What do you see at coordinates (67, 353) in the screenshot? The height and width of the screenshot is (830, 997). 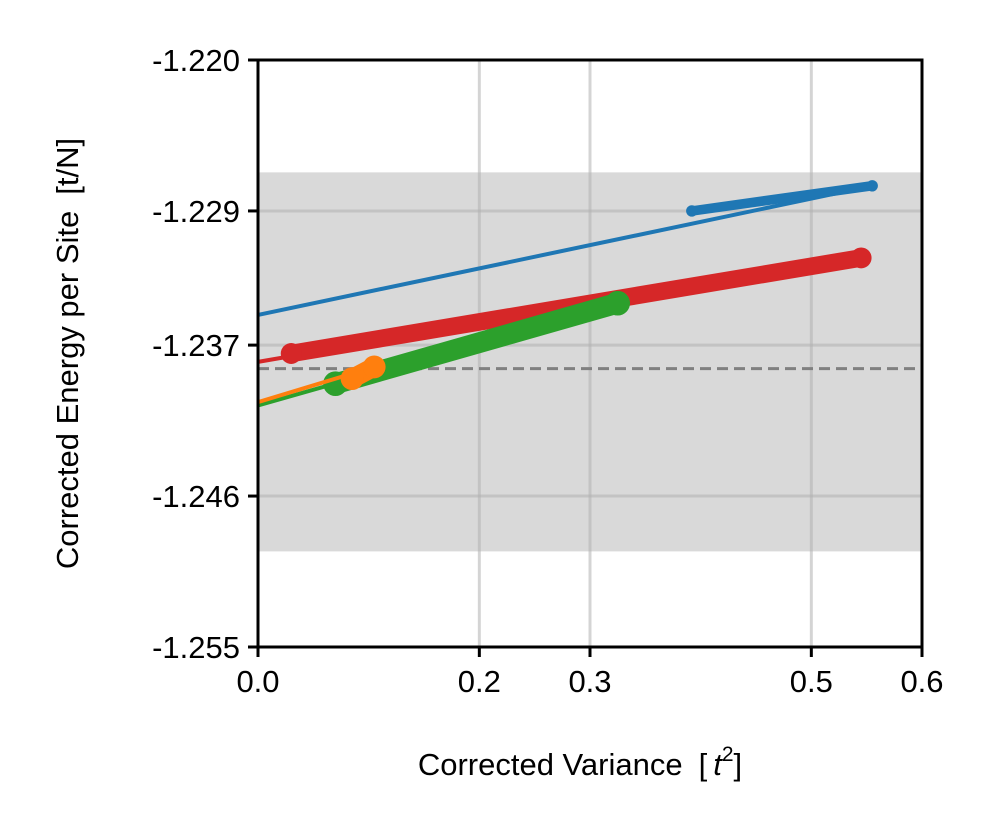 I see `y-axis-label: Corrected Energy per Site[t/N]` at bounding box center [67, 353].